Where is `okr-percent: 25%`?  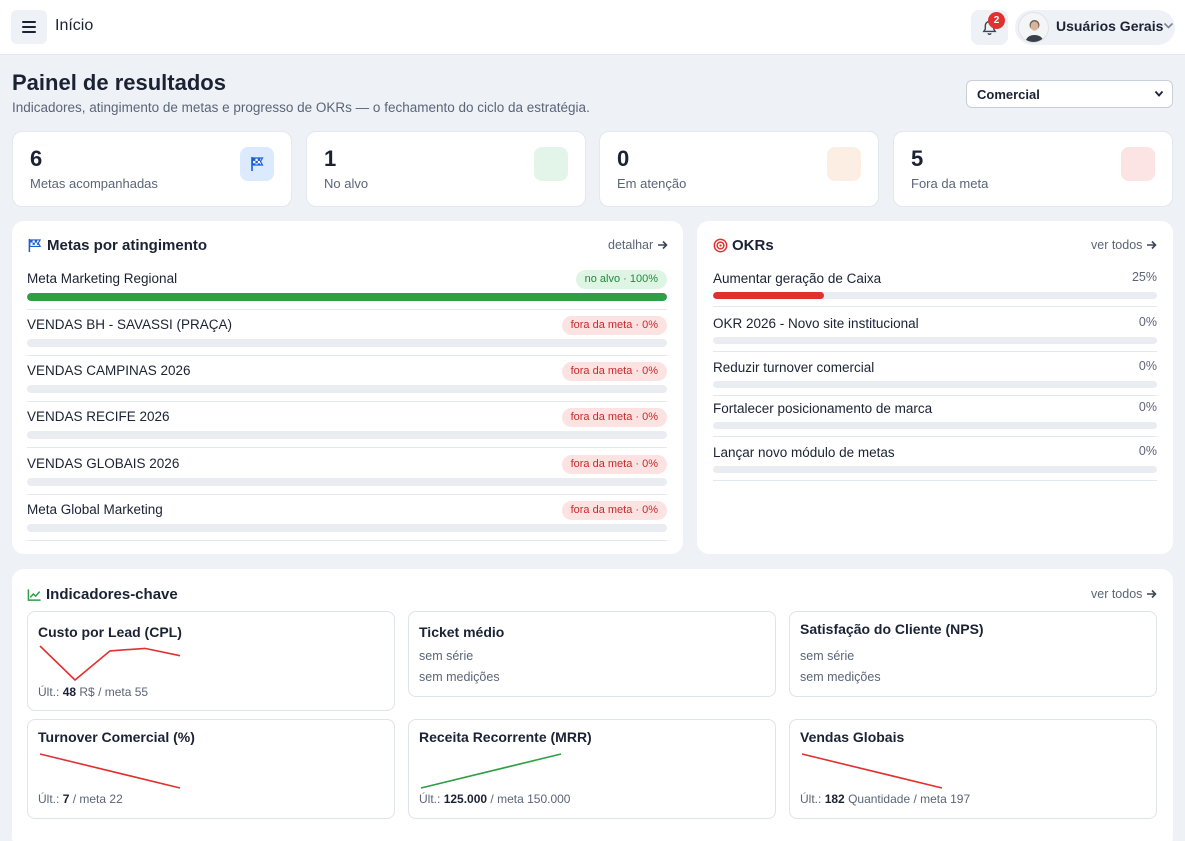
okr-percent: 25% is located at coordinates (1144, 277).